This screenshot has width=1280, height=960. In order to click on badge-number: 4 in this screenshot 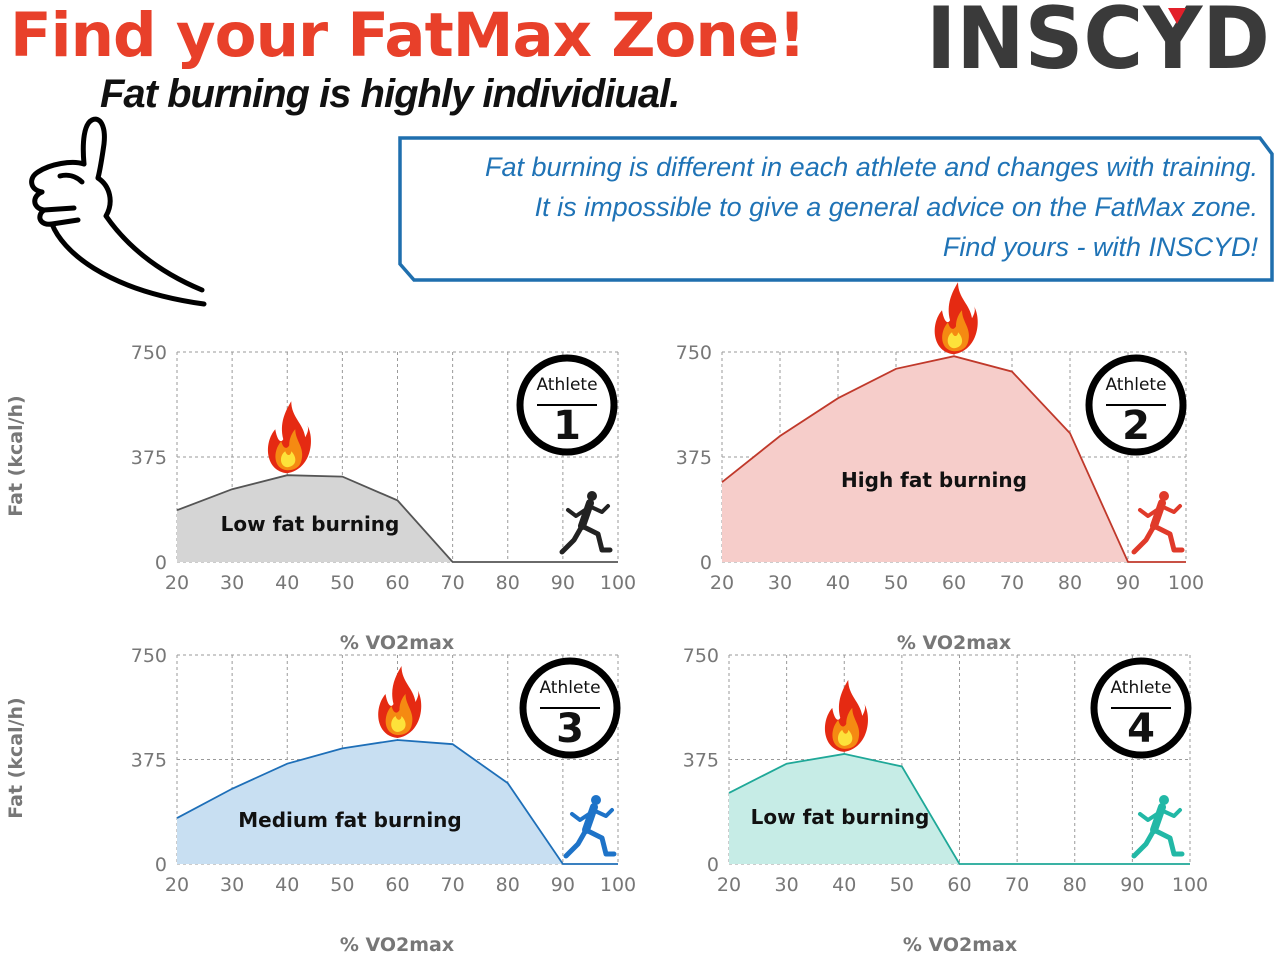, I will do `click(1141, 729)`.